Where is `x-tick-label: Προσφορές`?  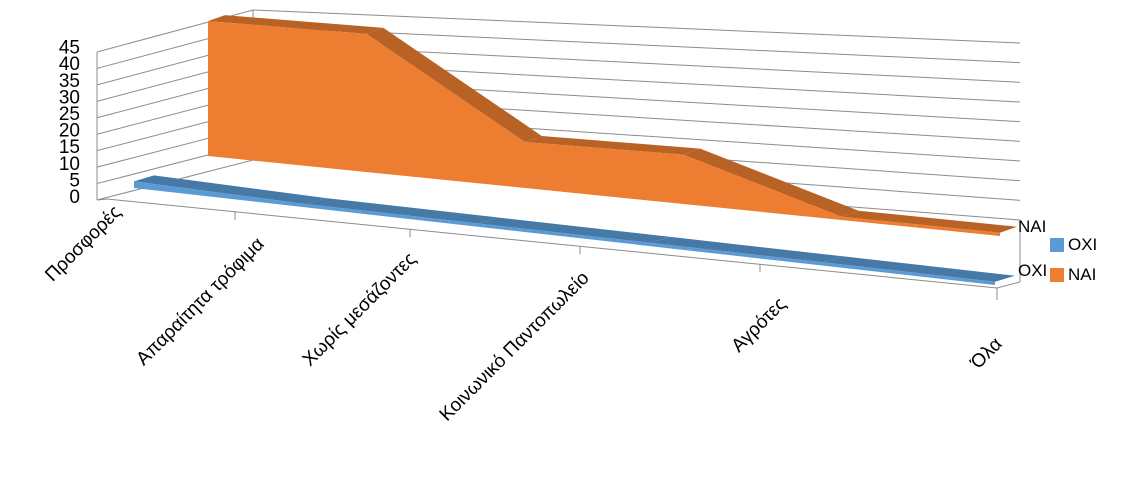
x-tick-label: Προσφορές is located at coordinates (83, 244).